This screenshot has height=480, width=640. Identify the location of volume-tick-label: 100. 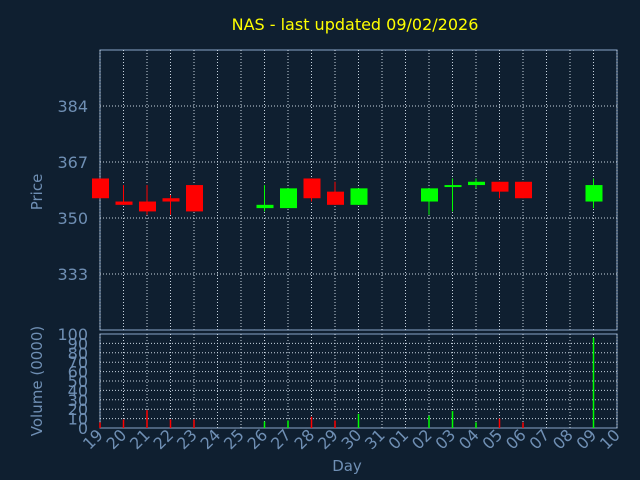
(72, 334).